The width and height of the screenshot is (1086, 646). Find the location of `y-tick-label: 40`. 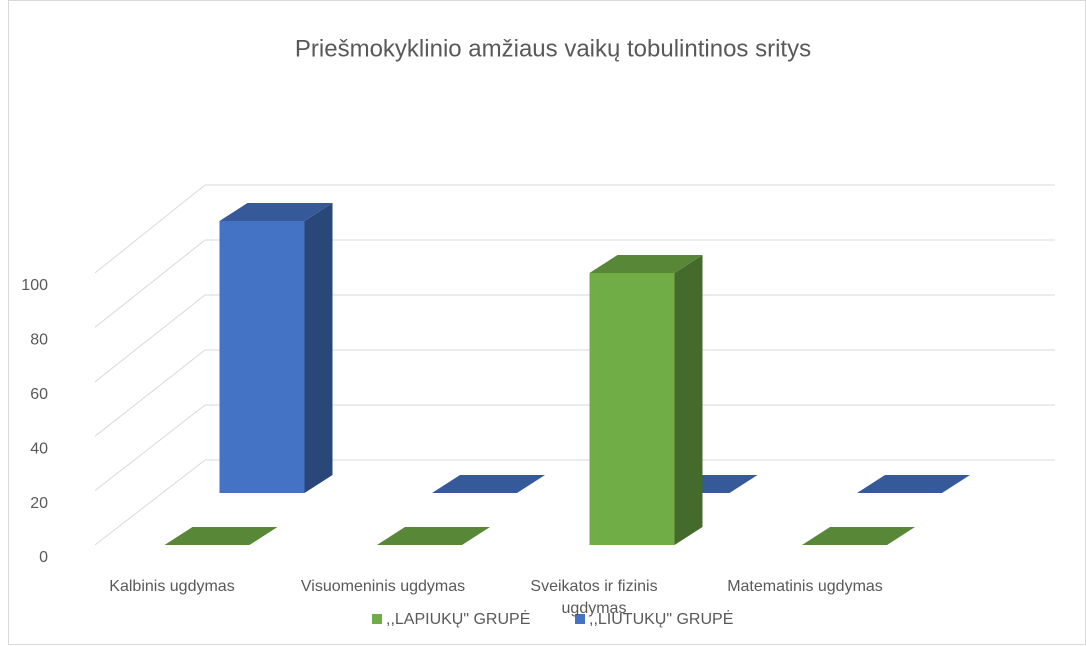

y-tick-label: 40 is located at coordinates (39, 448).